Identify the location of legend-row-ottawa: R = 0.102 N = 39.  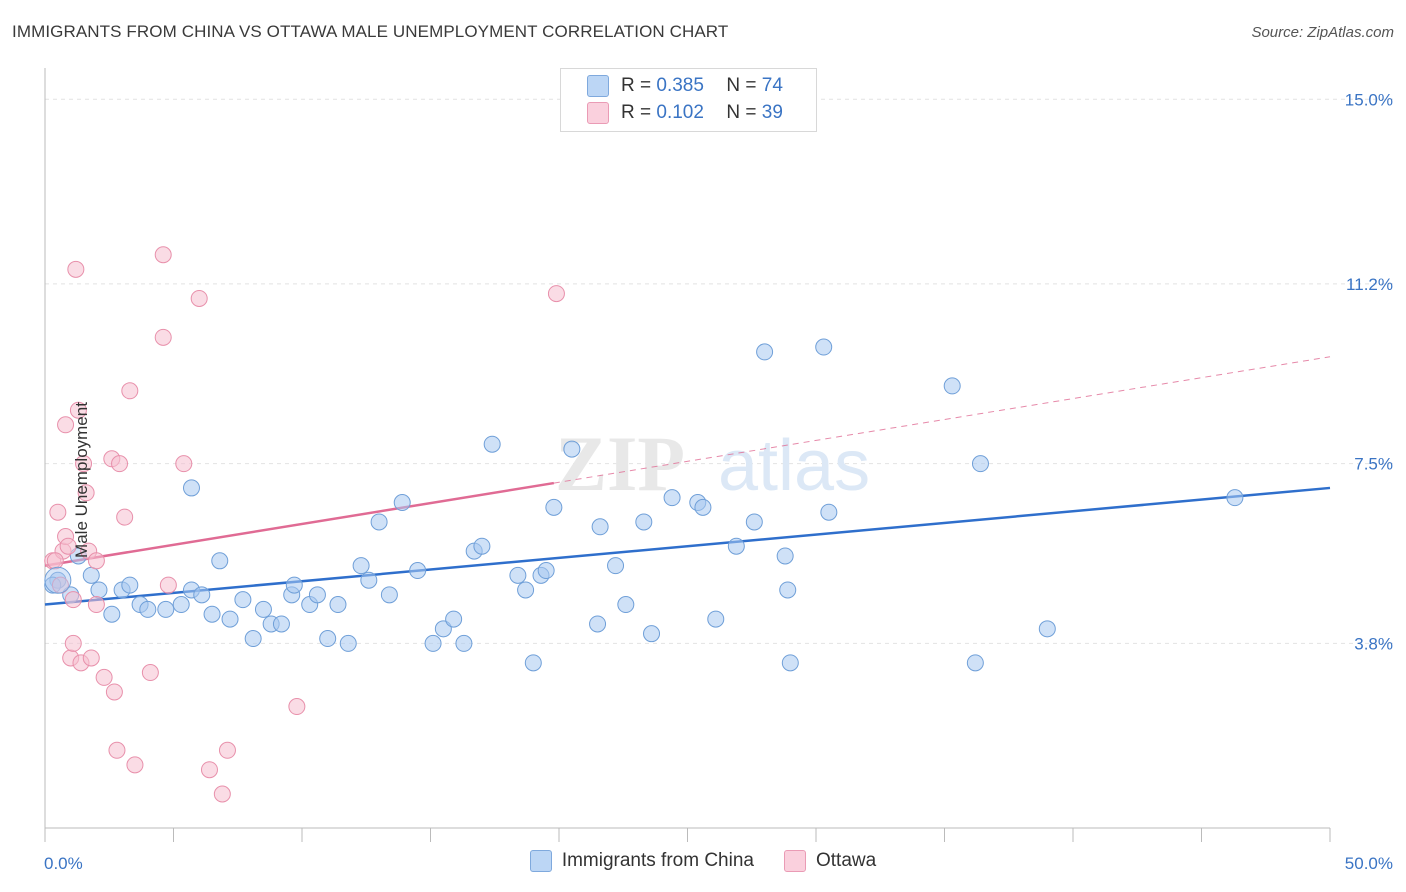
(685, 113).